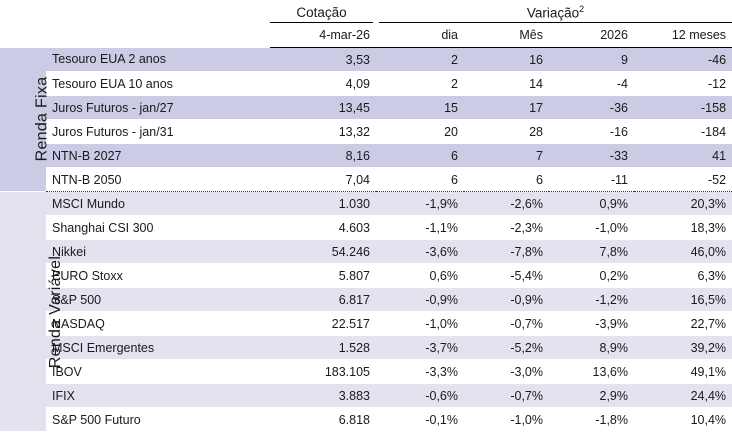 The image size is (732, 432). Describe the element at coordinates (323, 59) in the screenshot. I see `cotacao-value: 3,53` at that location.